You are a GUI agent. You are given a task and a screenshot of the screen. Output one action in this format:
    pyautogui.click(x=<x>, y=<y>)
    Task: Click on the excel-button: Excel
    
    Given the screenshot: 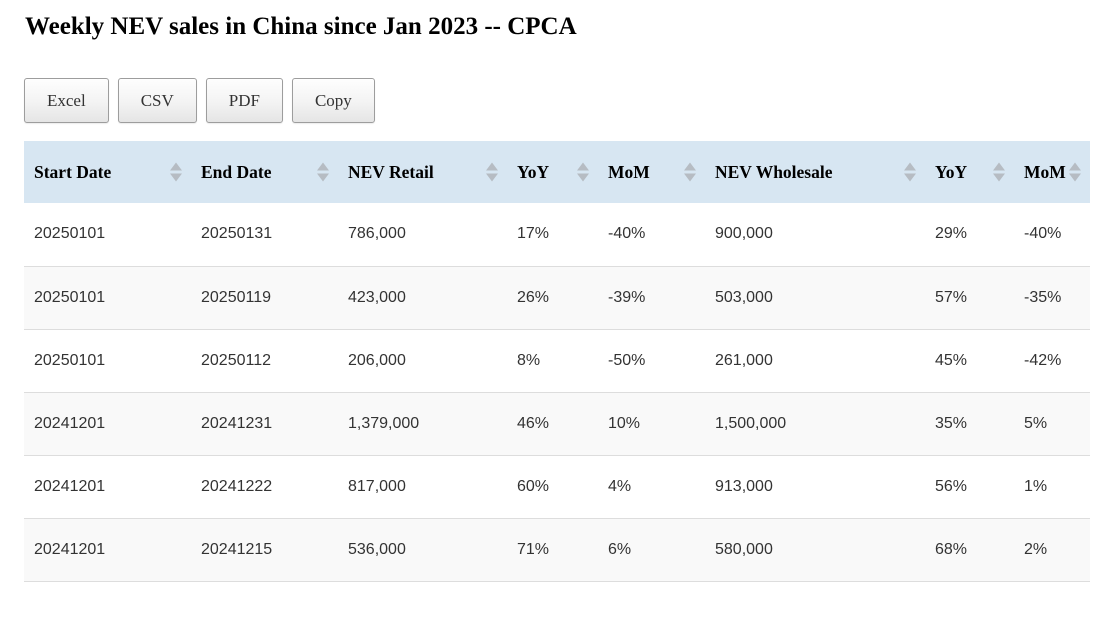 What is the action you would take?
    pyautogui.click(x=66, y=100)
    